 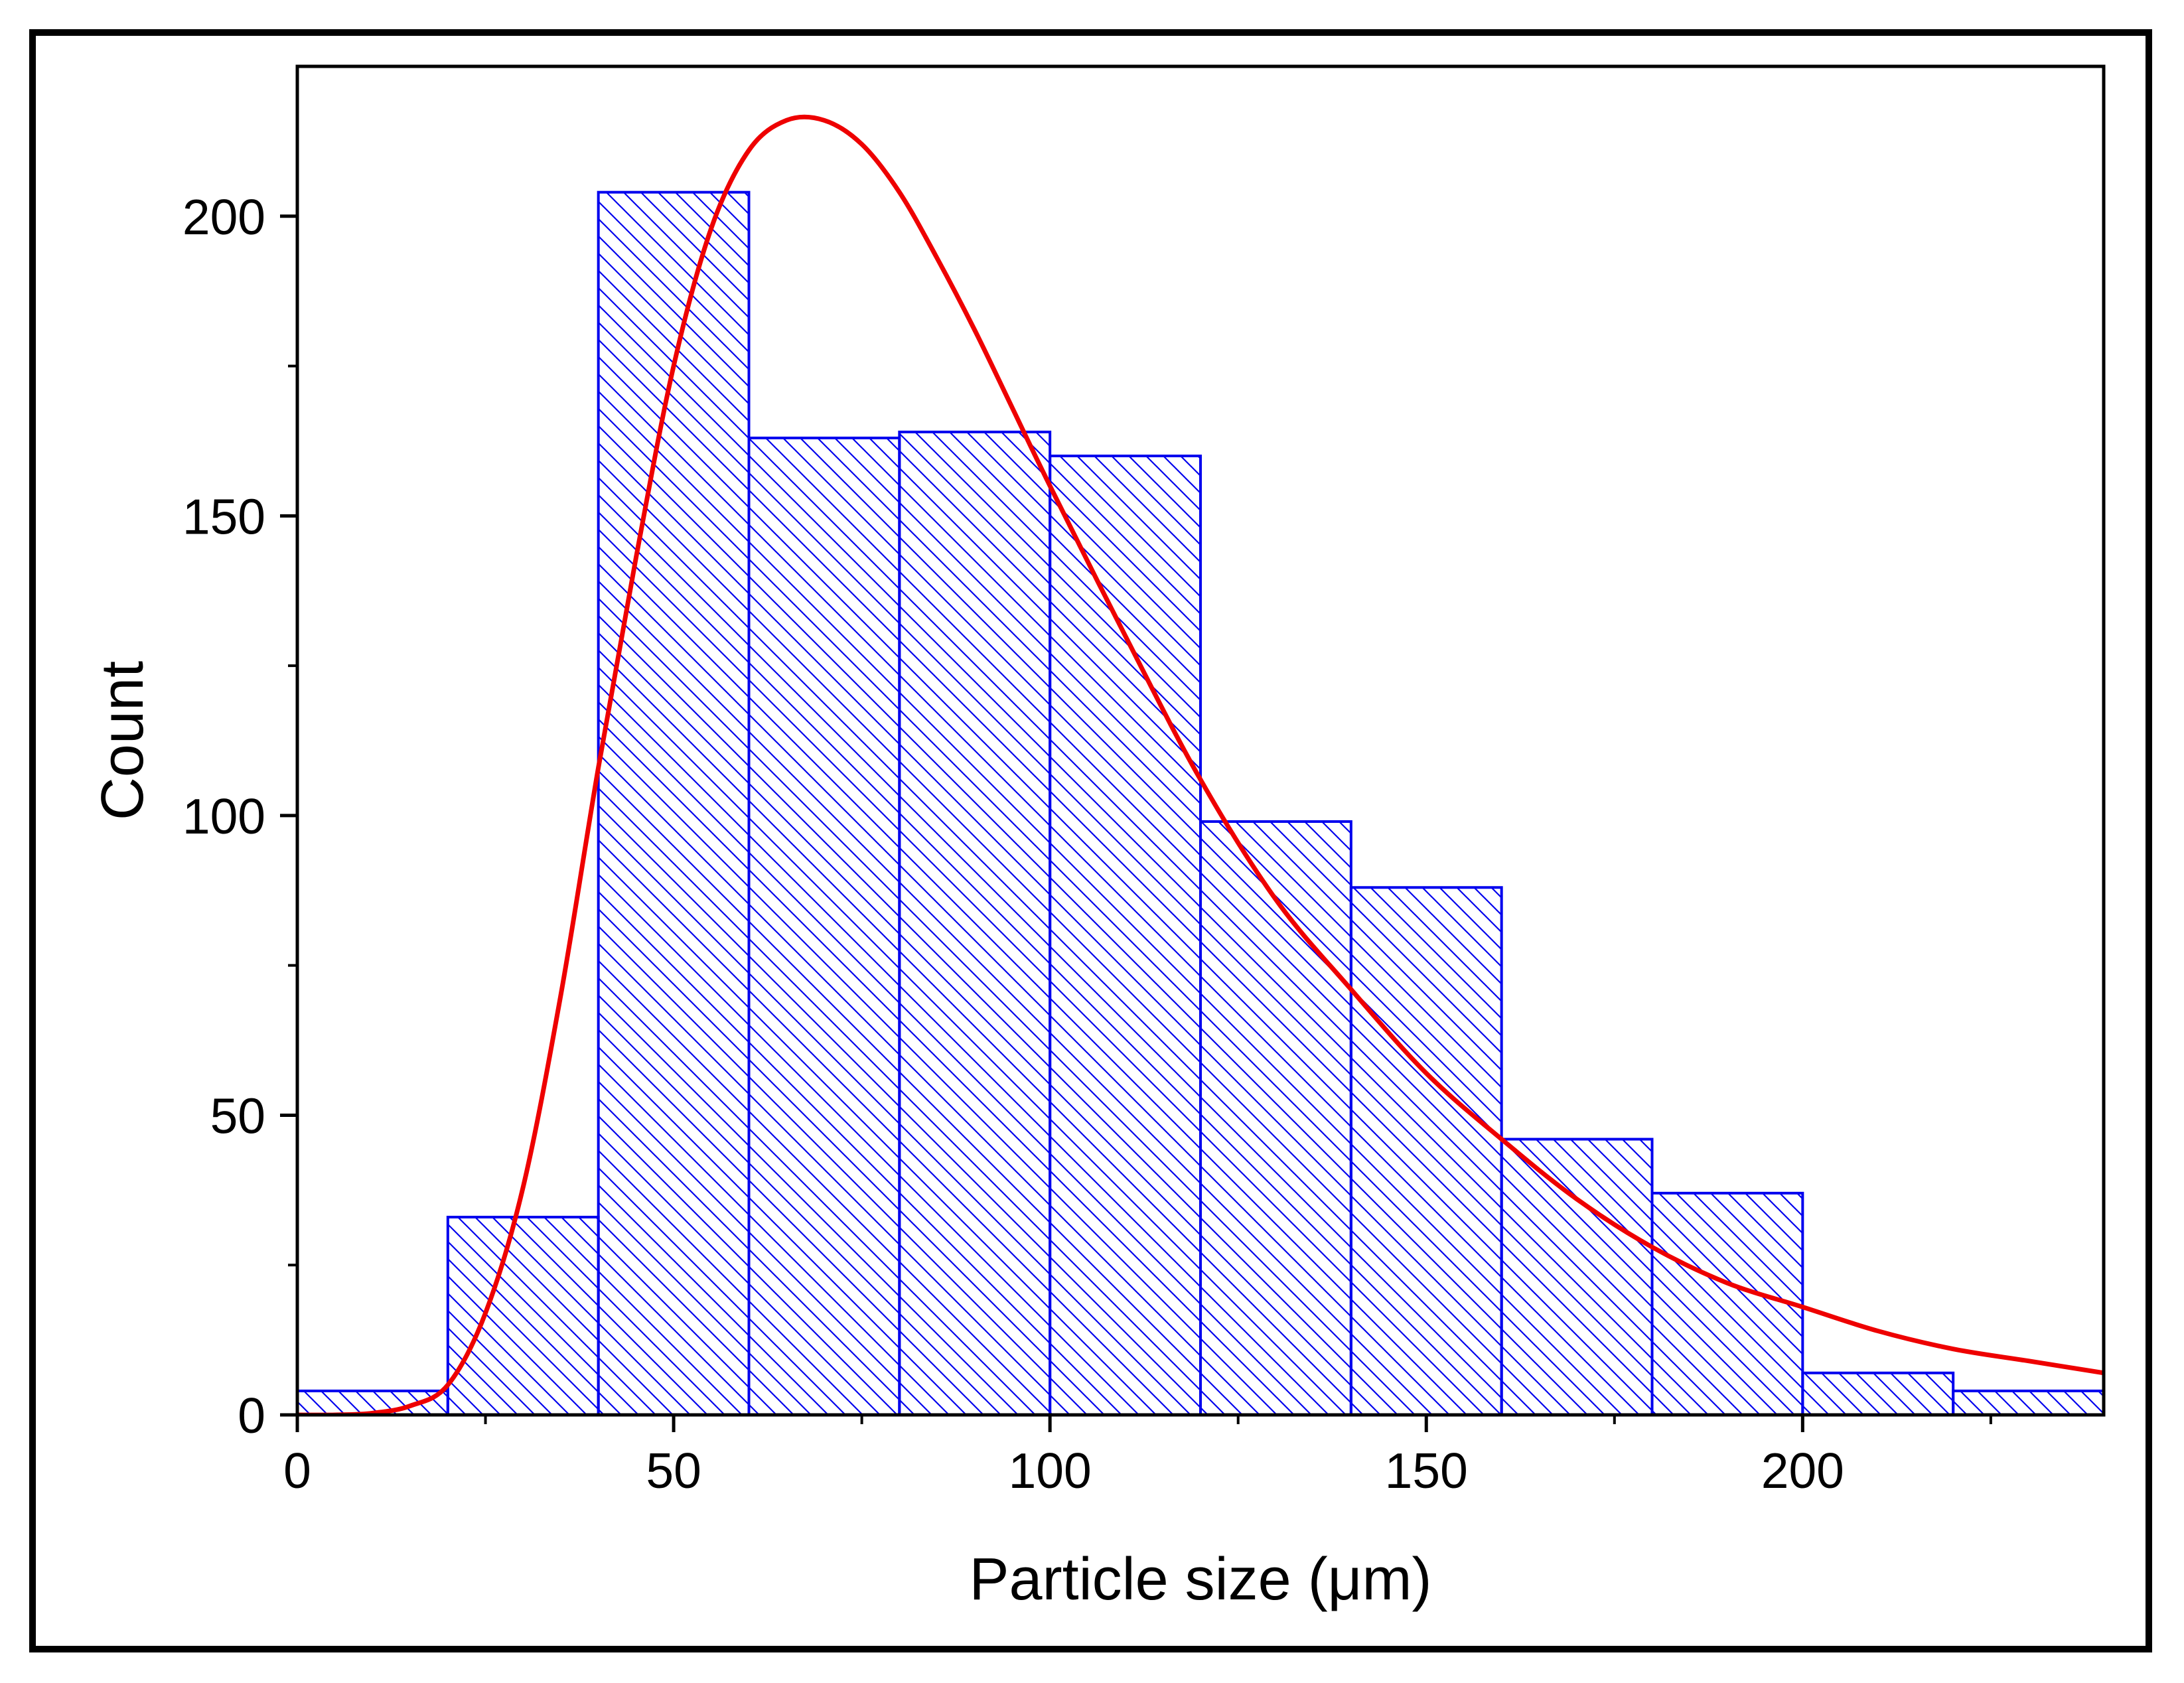 I want to click on x-tick-label: 100, so click(x=1050, y=1471).